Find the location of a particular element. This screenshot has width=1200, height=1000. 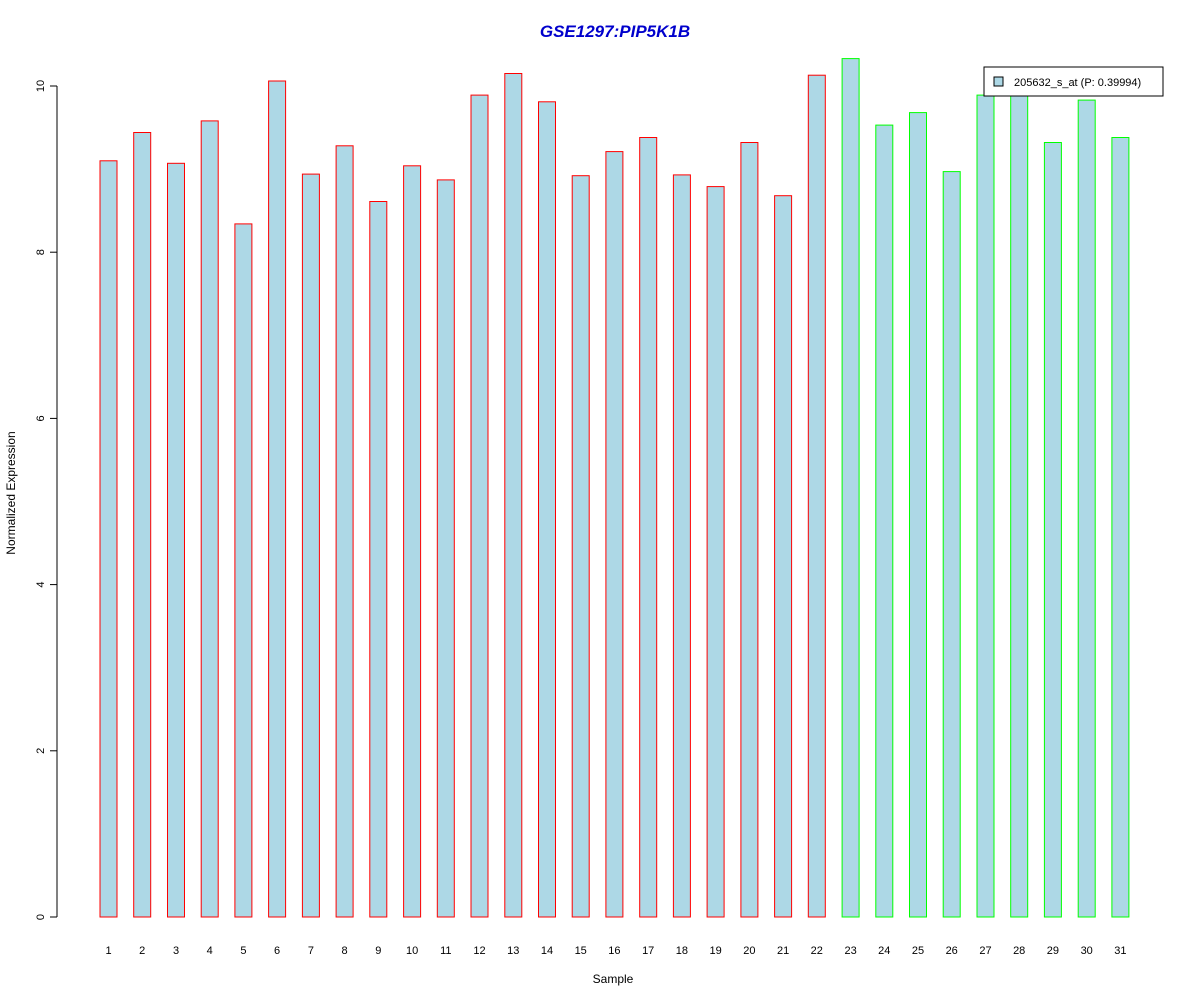

x-tick-label: 25 is located at coordinates (918, 951).